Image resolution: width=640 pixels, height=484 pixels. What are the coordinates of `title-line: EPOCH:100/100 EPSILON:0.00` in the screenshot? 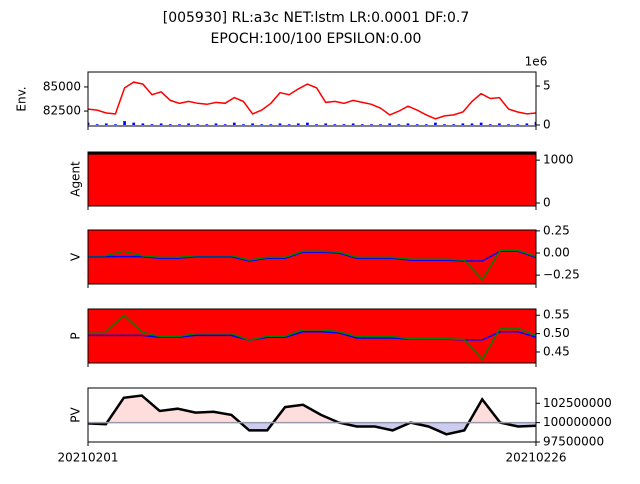 It's located at (316, 39).